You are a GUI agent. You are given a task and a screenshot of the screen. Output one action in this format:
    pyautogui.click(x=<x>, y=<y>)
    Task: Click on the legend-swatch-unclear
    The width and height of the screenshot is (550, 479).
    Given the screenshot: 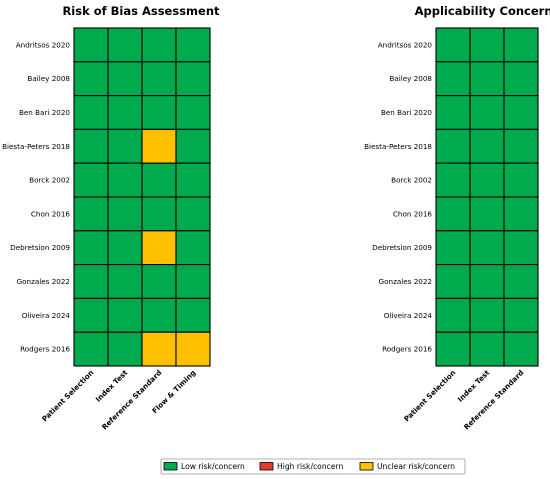 What is the action you would take?
    pyautogui.click(x=366, y=466)
    